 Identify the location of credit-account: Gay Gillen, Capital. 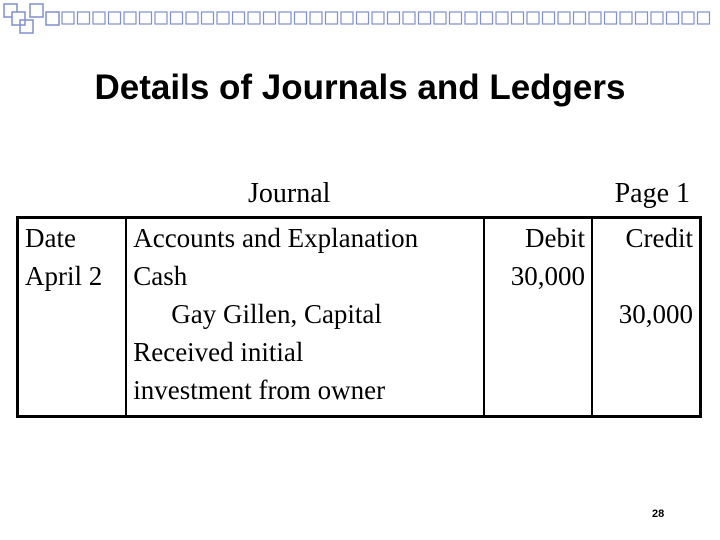
(276, 314).